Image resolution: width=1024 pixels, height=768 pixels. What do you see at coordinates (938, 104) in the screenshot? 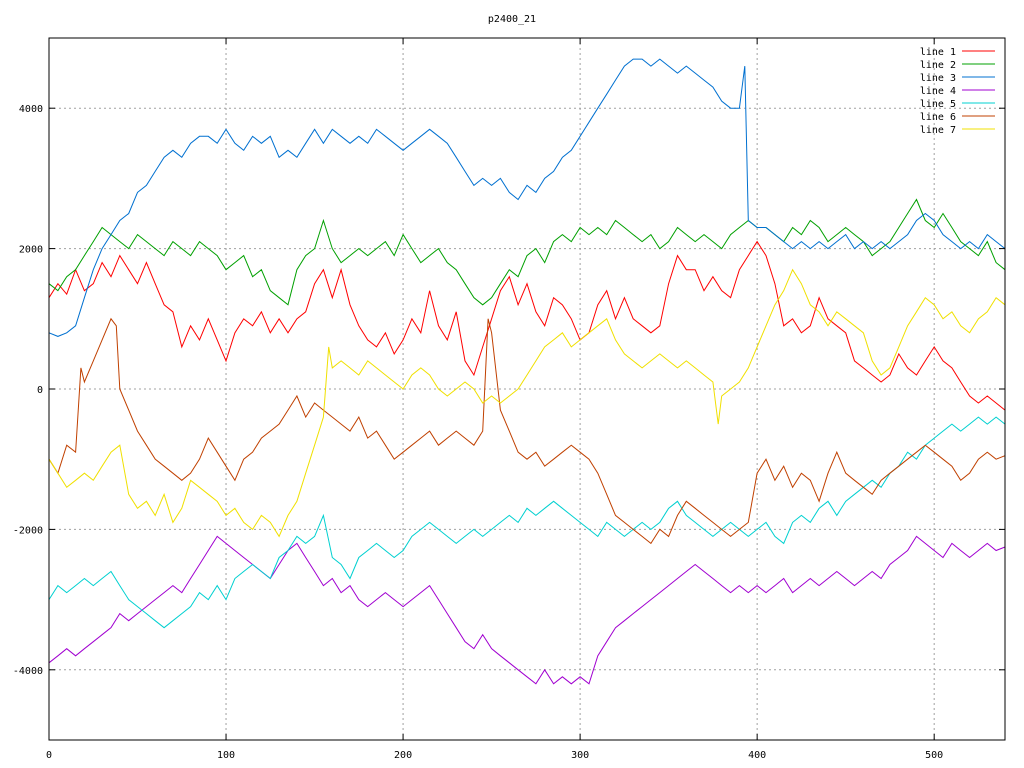
I see `legend-label: line 5` at bounding box center [938, 104].